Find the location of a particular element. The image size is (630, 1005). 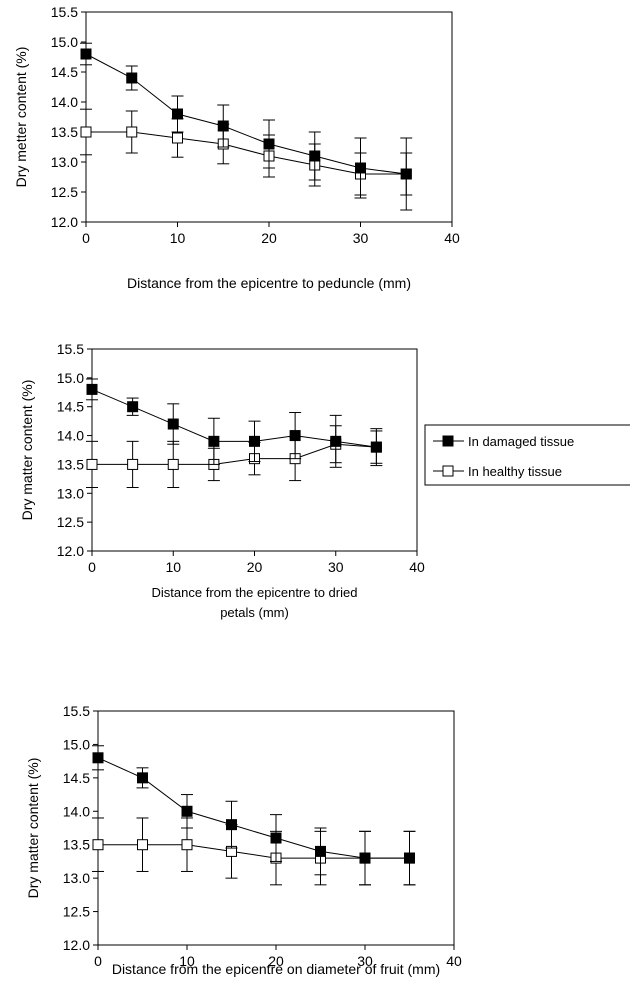

legend-label-damaged: In damaged tissue is located at coordinates (521, 441).